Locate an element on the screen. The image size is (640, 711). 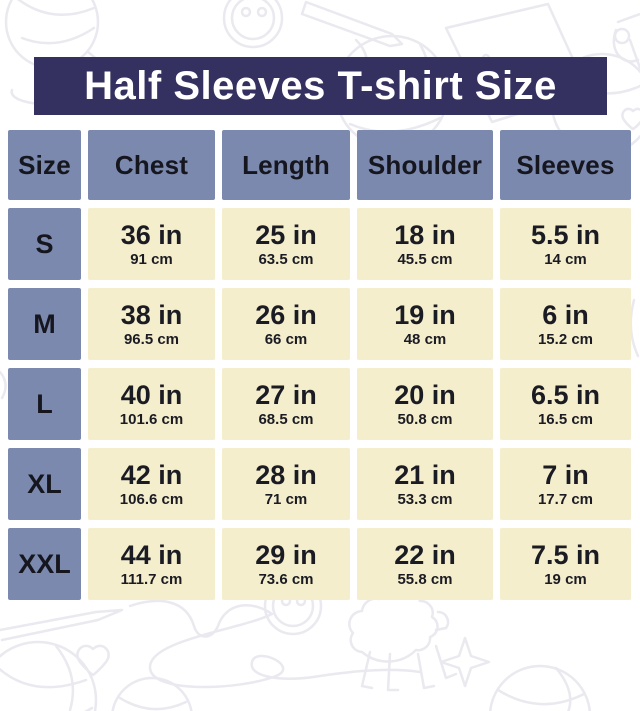
row-label-s: S is located at coordinates (44, 244).